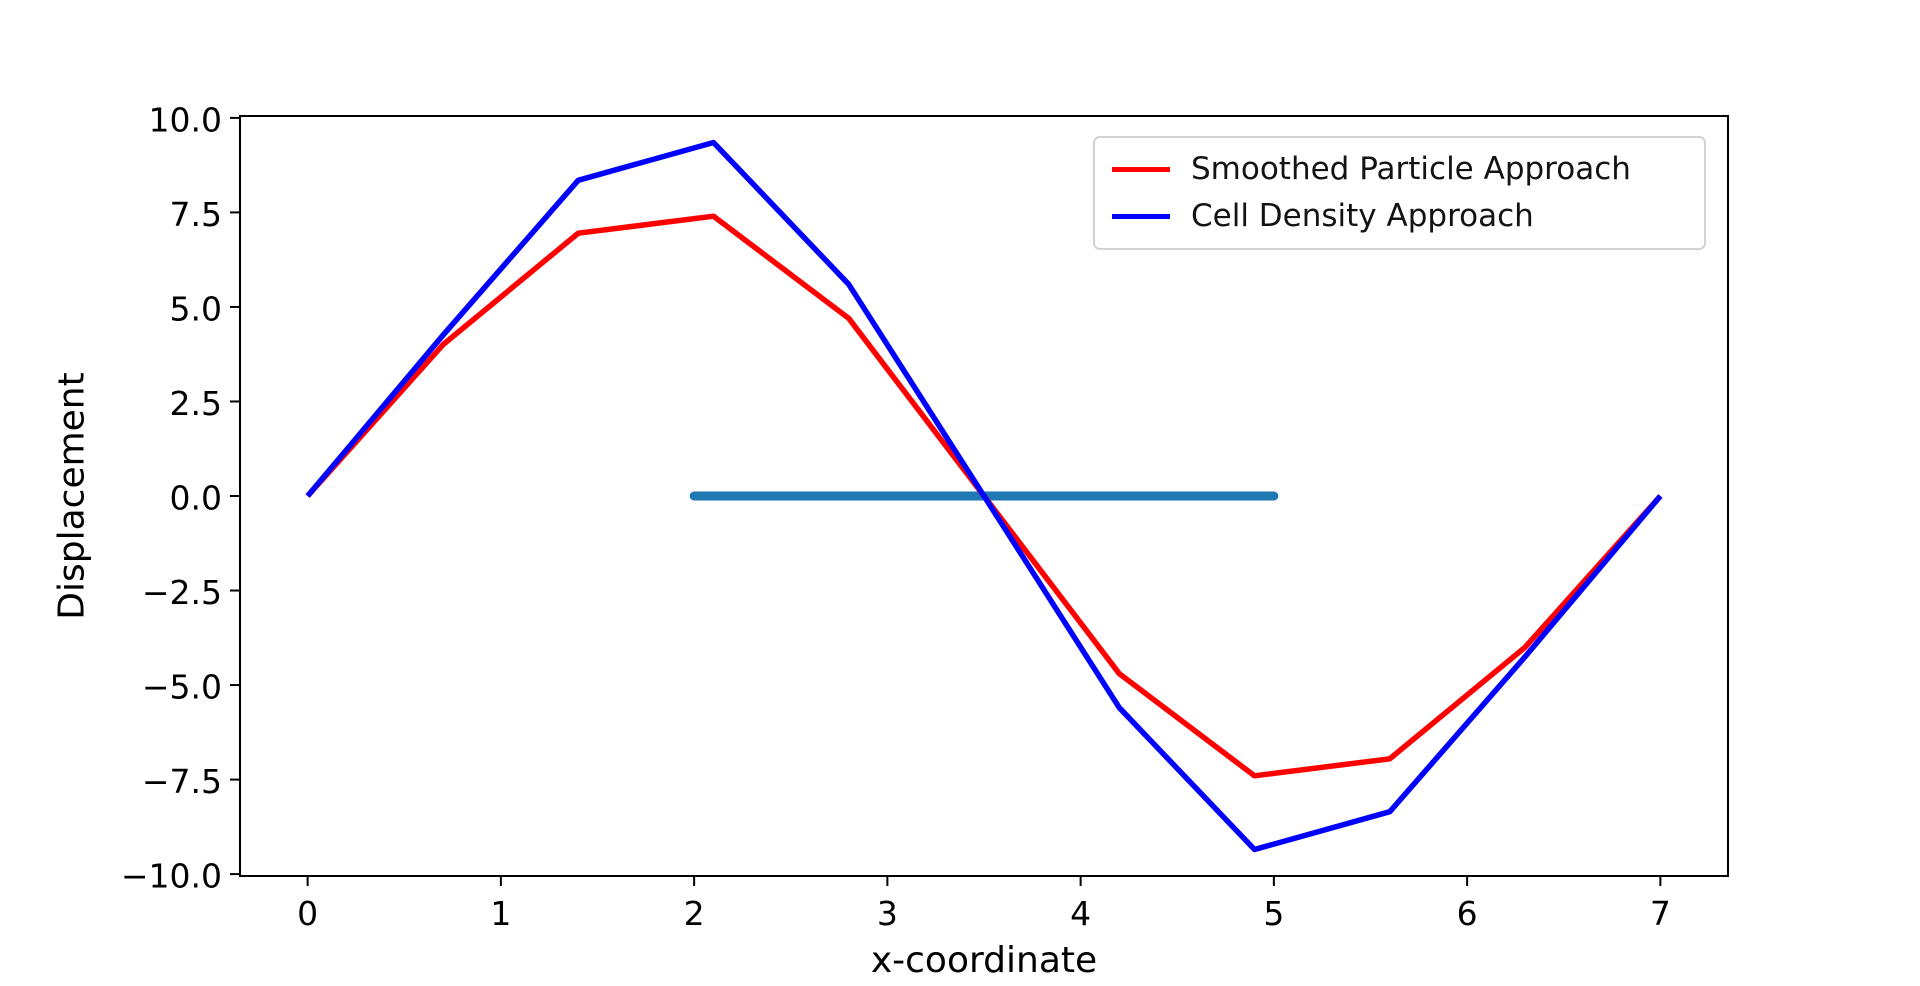 The width and height of the screenshot is (1920, 986). Describe the element at coordinates (1080, 913) in the screenshot. I see `x-tick-label: 4` at that location.